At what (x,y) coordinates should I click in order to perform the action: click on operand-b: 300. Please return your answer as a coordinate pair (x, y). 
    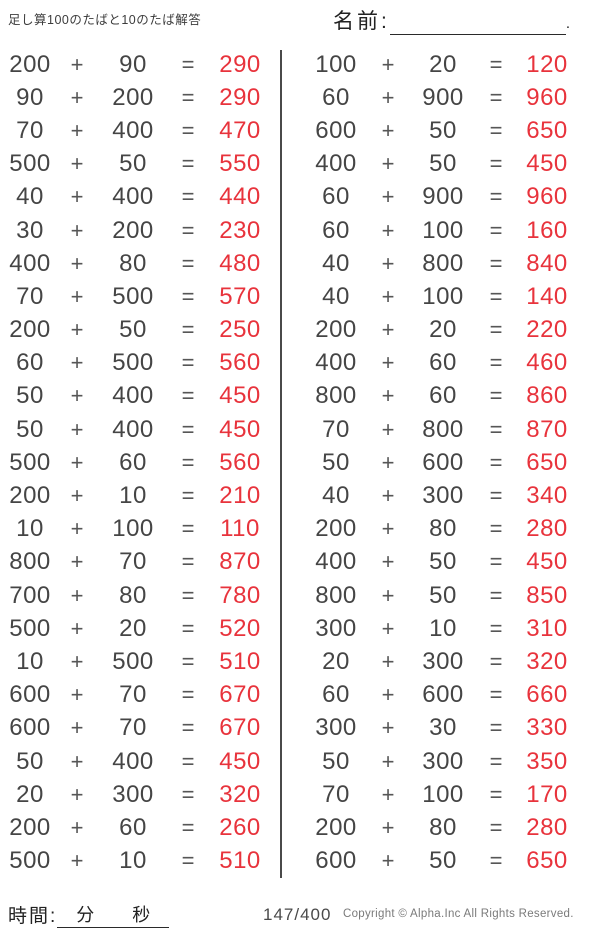
    Looking at the image, I should click on (133, 794).